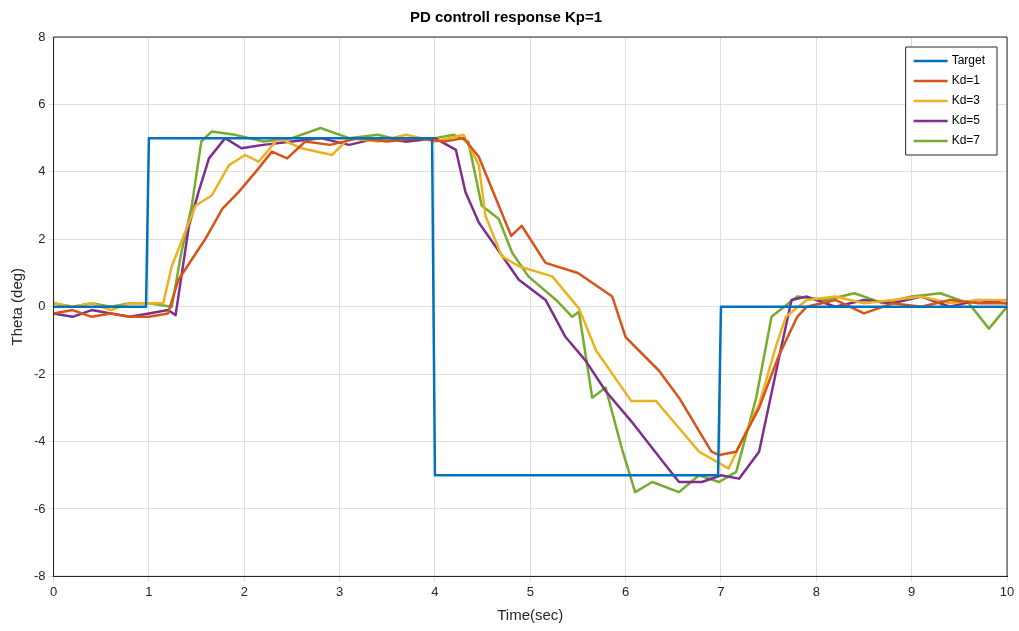 The height and width of the screenshot is (631, 1019). Describe the element at coordinates (816, 591) in the screenshot. I see `x-tick-label: 8` at that location.